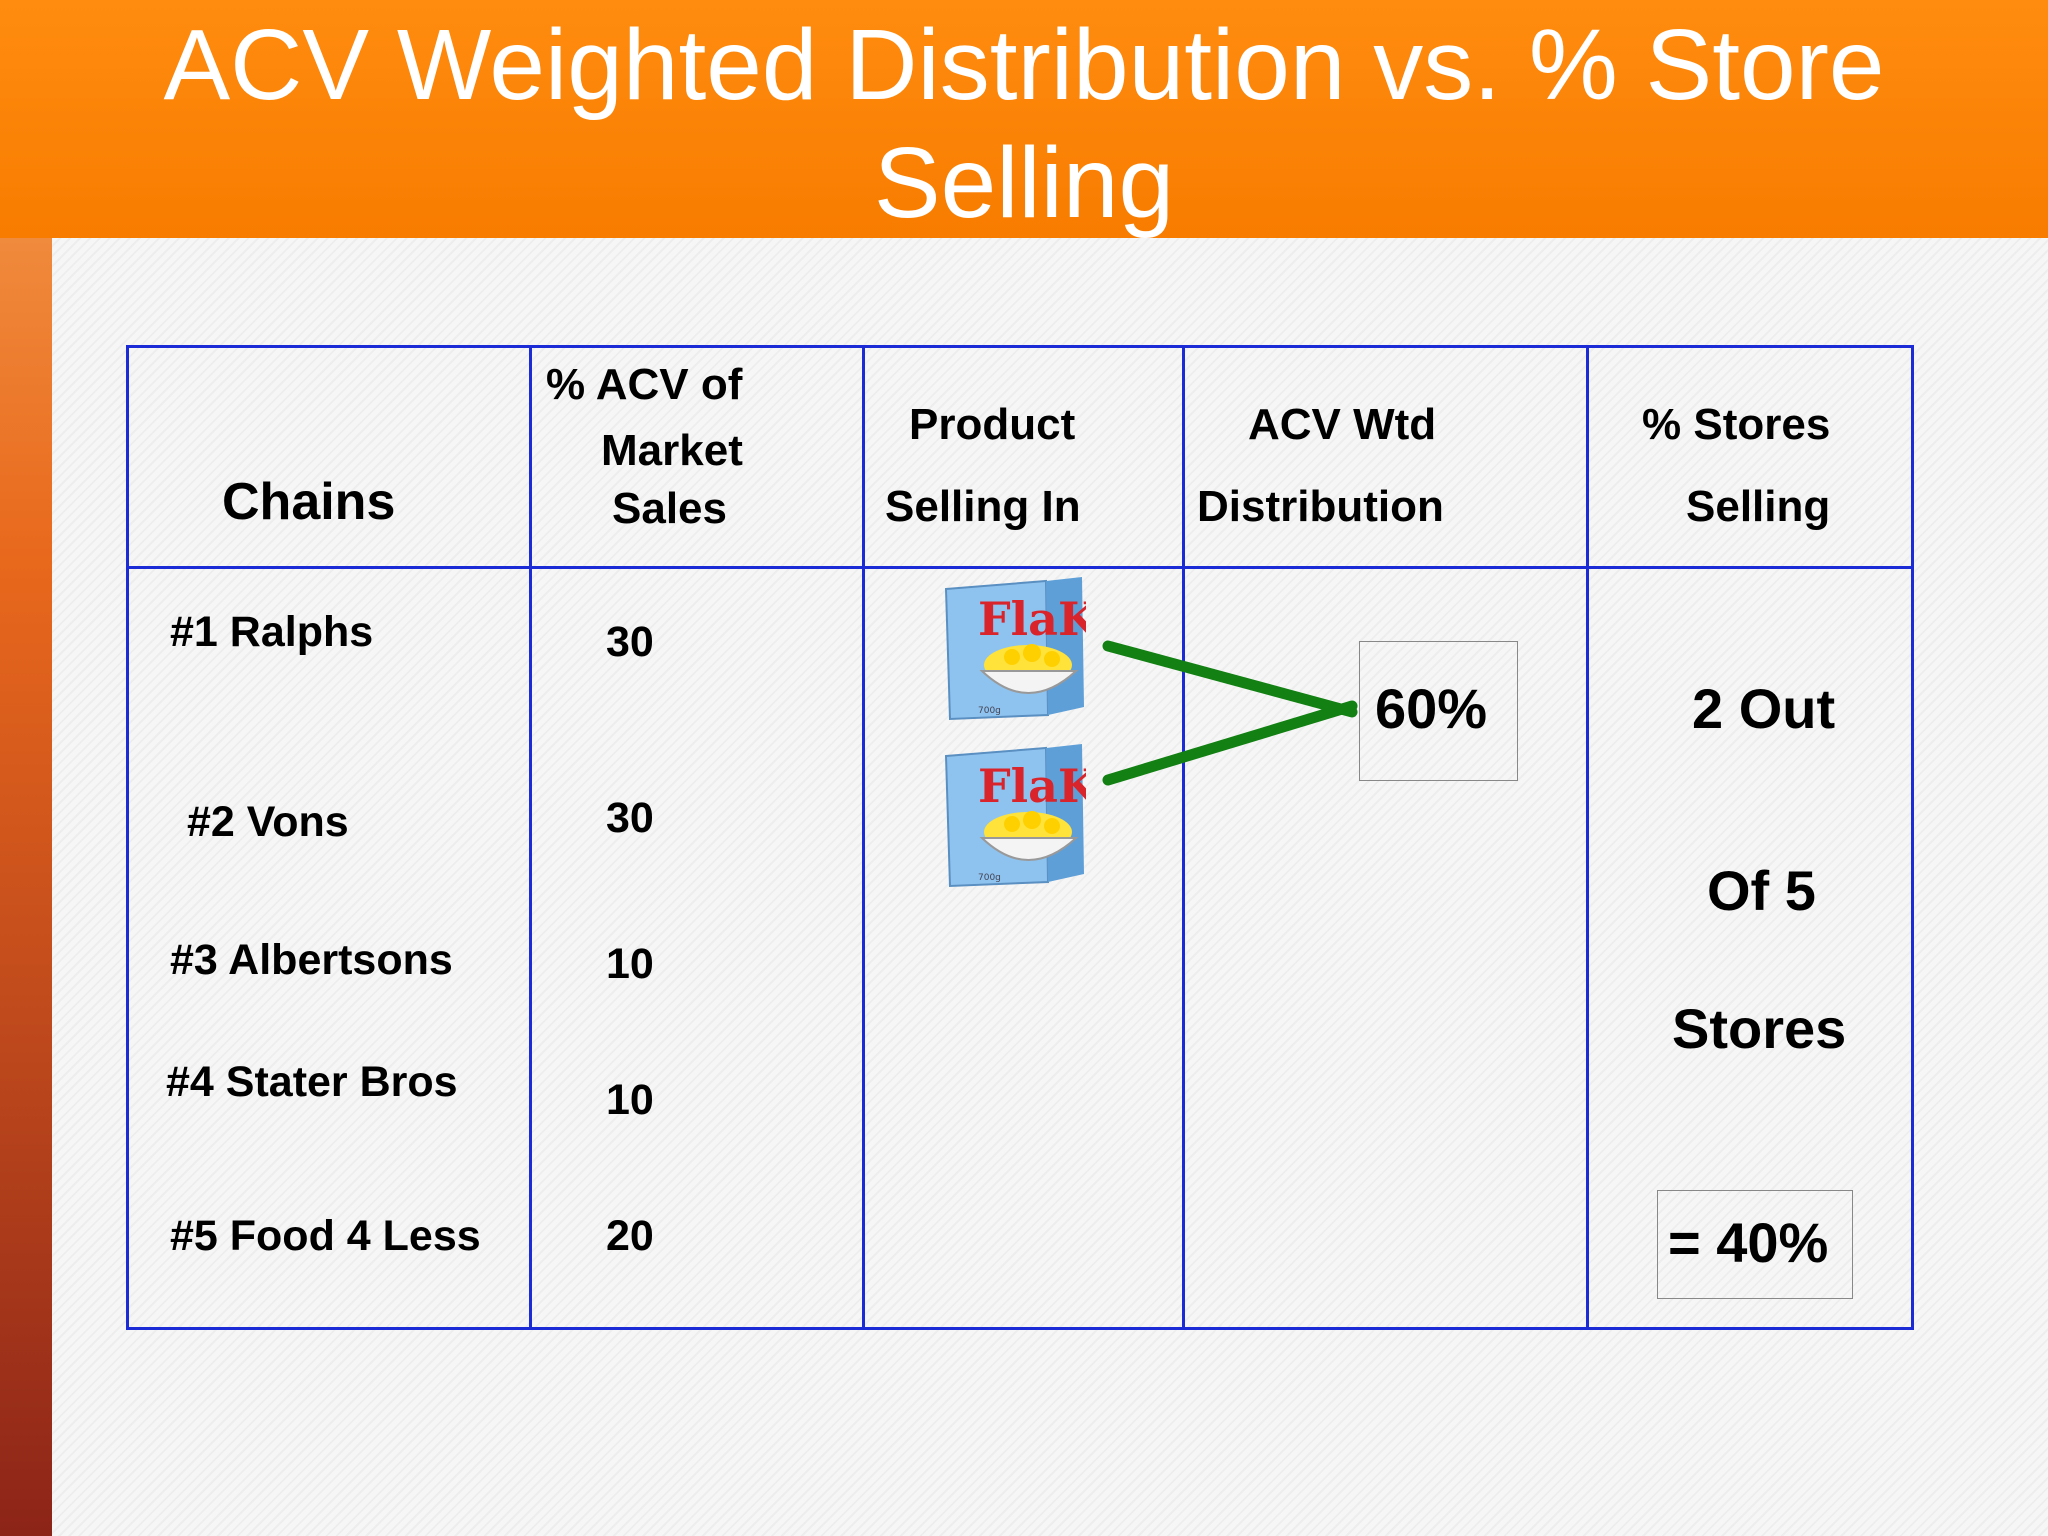 The image size is (2048, 1536). I want to click on header-stores-line2: Selling, so click(1758, 506).